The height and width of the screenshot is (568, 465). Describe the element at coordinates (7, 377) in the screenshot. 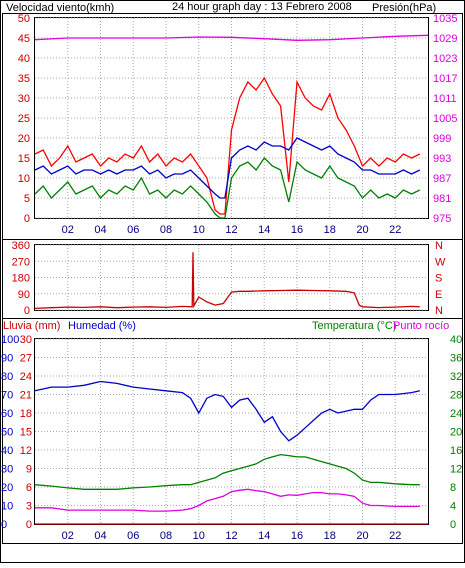

I see `humidity-tick-label: 80` at that location.